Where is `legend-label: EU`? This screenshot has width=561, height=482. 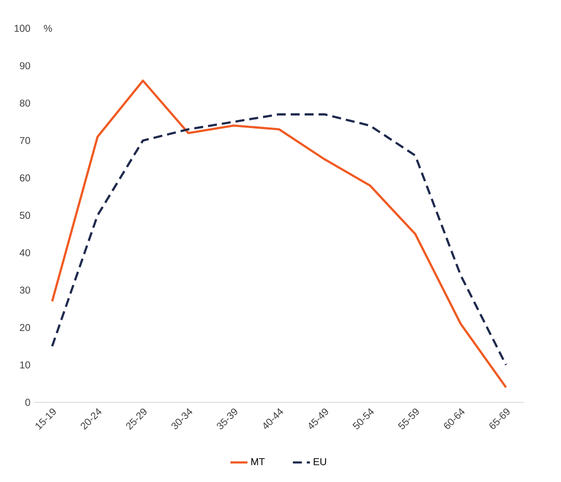 legend-label: EU is located at coordinates (320, 462).